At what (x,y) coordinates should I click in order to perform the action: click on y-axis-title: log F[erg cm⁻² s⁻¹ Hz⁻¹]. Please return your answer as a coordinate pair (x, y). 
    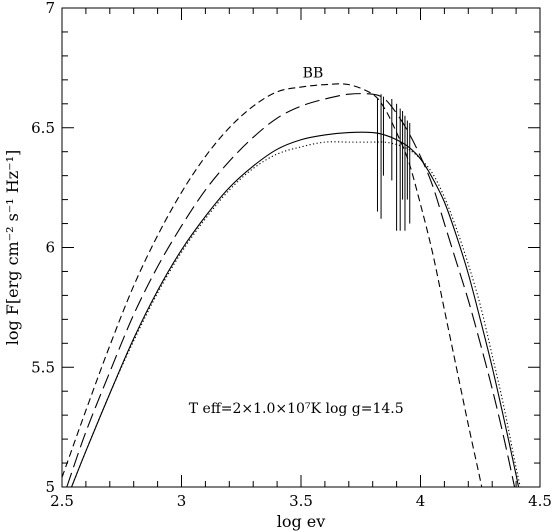
    Looking at the image, I should click on (12, 248).